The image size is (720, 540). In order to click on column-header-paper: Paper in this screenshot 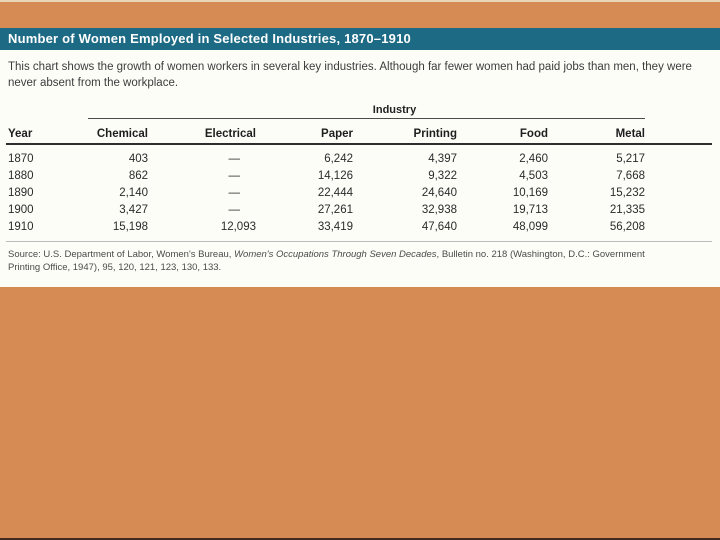, I will do `click(304, 132)`.